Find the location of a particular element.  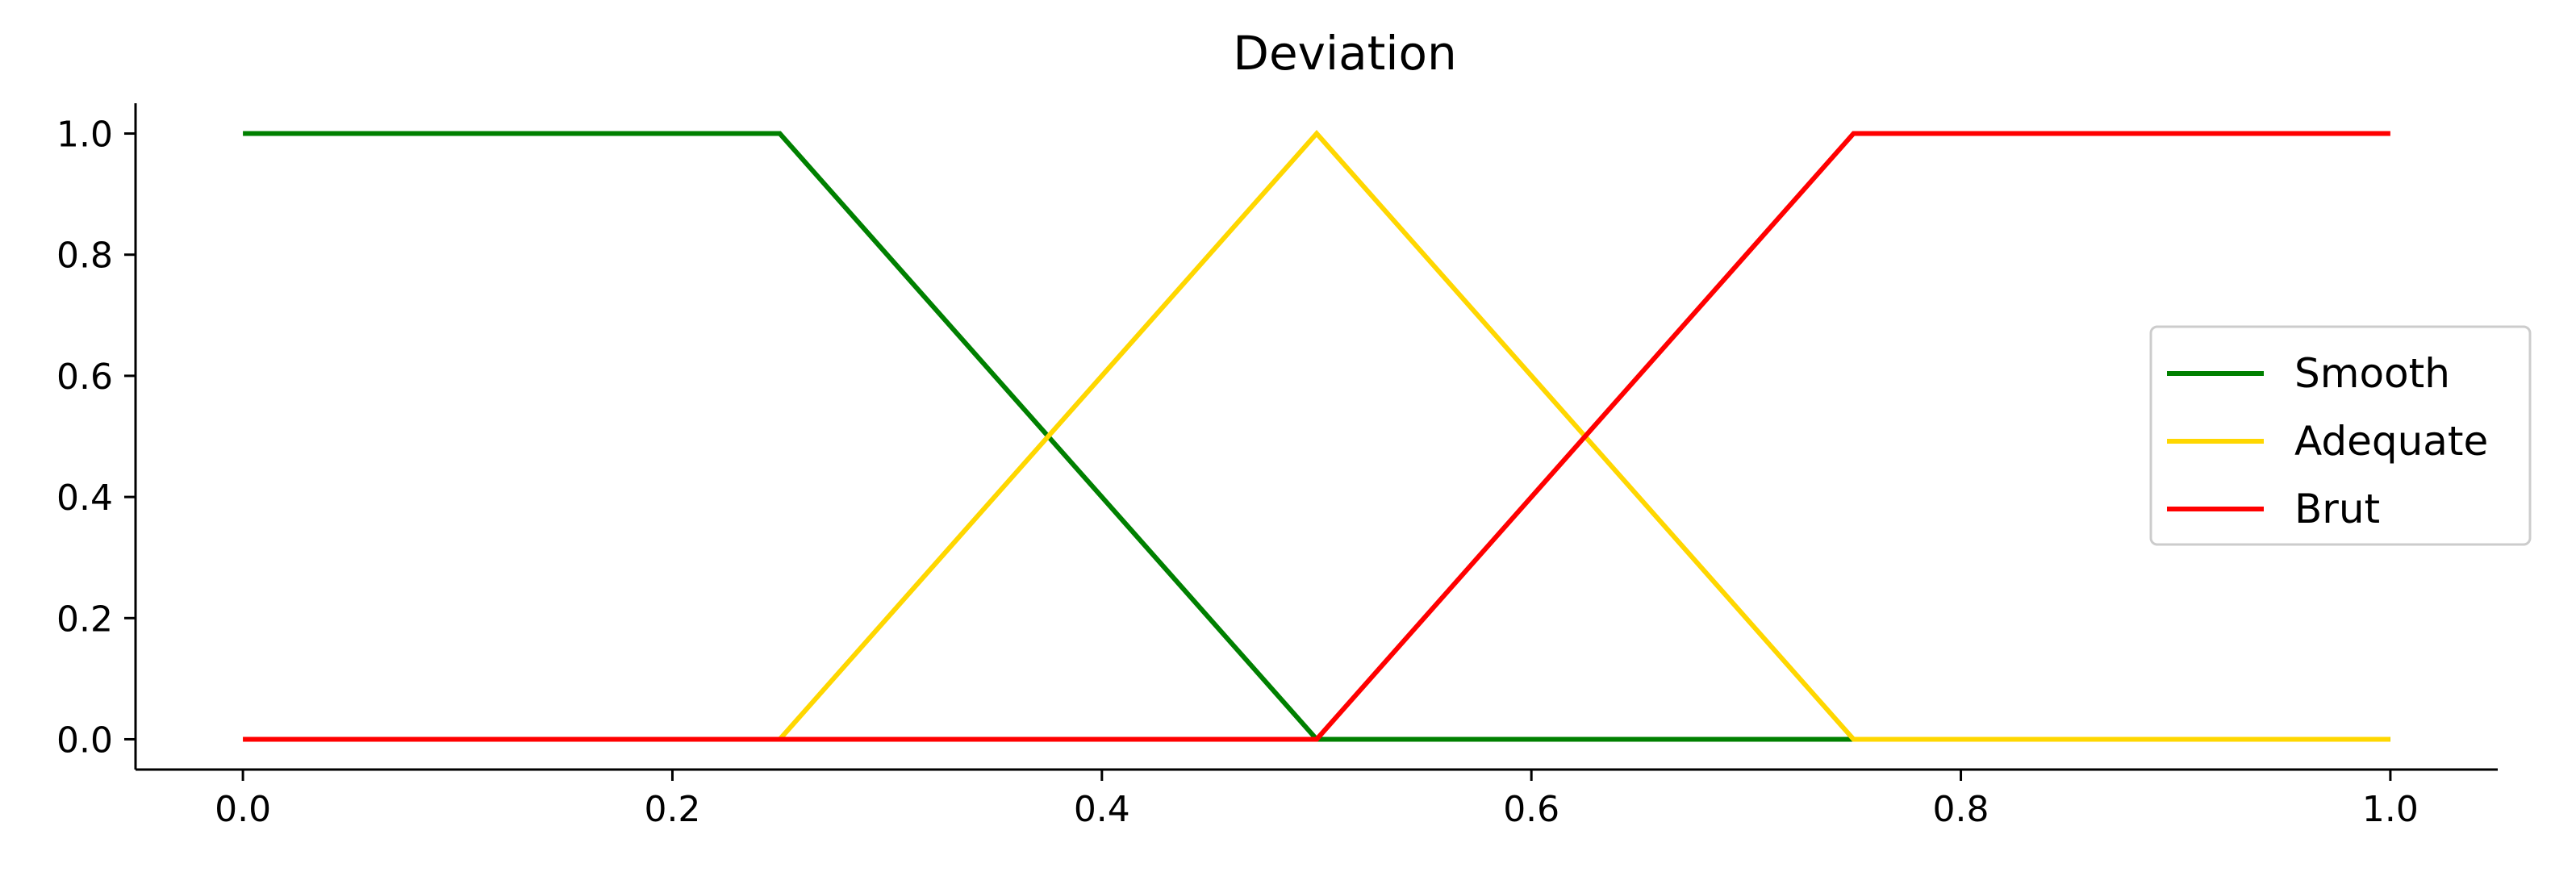

x-tick-label: 0.2 is located at coordinates (672, 809).